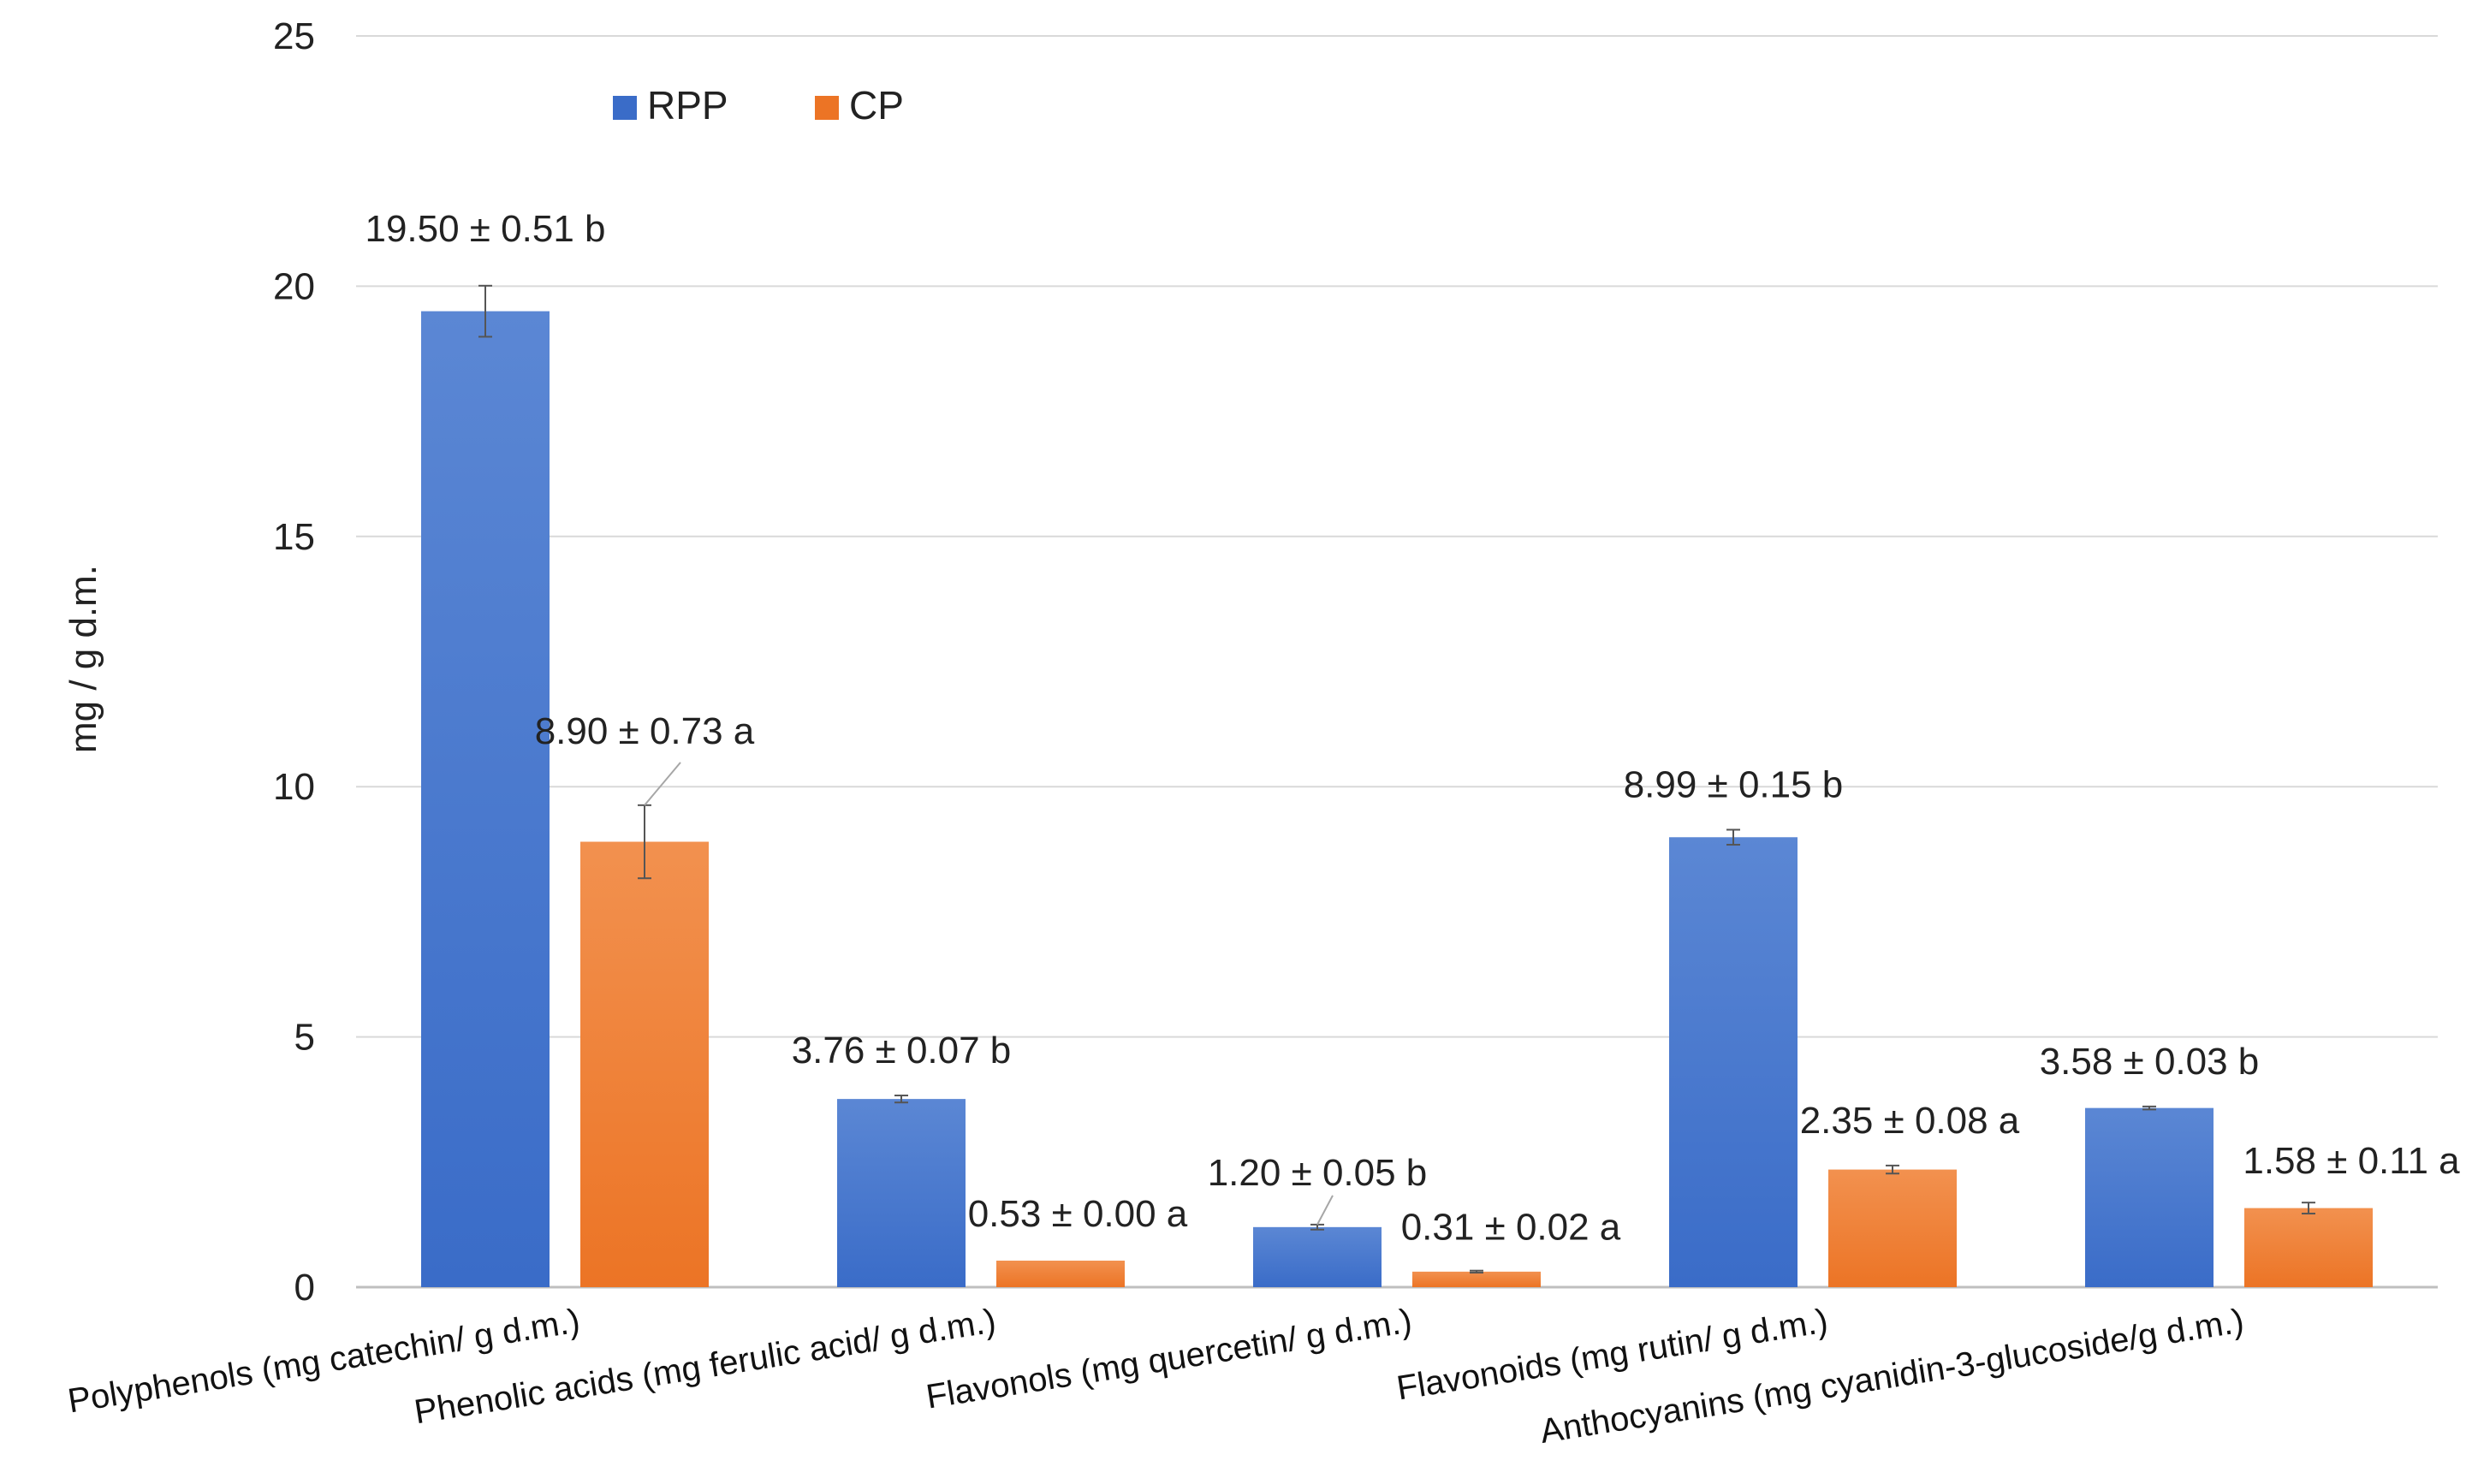  I want to click on data-label-rpp-2: 3.76 ± 0.07 b, so click(902, 1051).